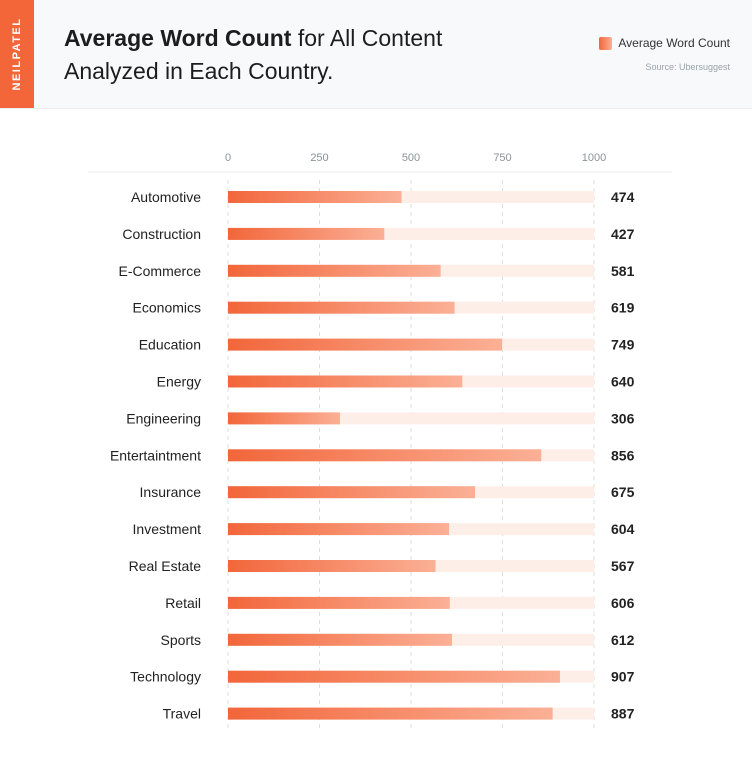 The width and height of the screenshot is (752, 762). Describe the element at coordinates (623, 640) in the screenshot. I see `value-label: 612` at that location.